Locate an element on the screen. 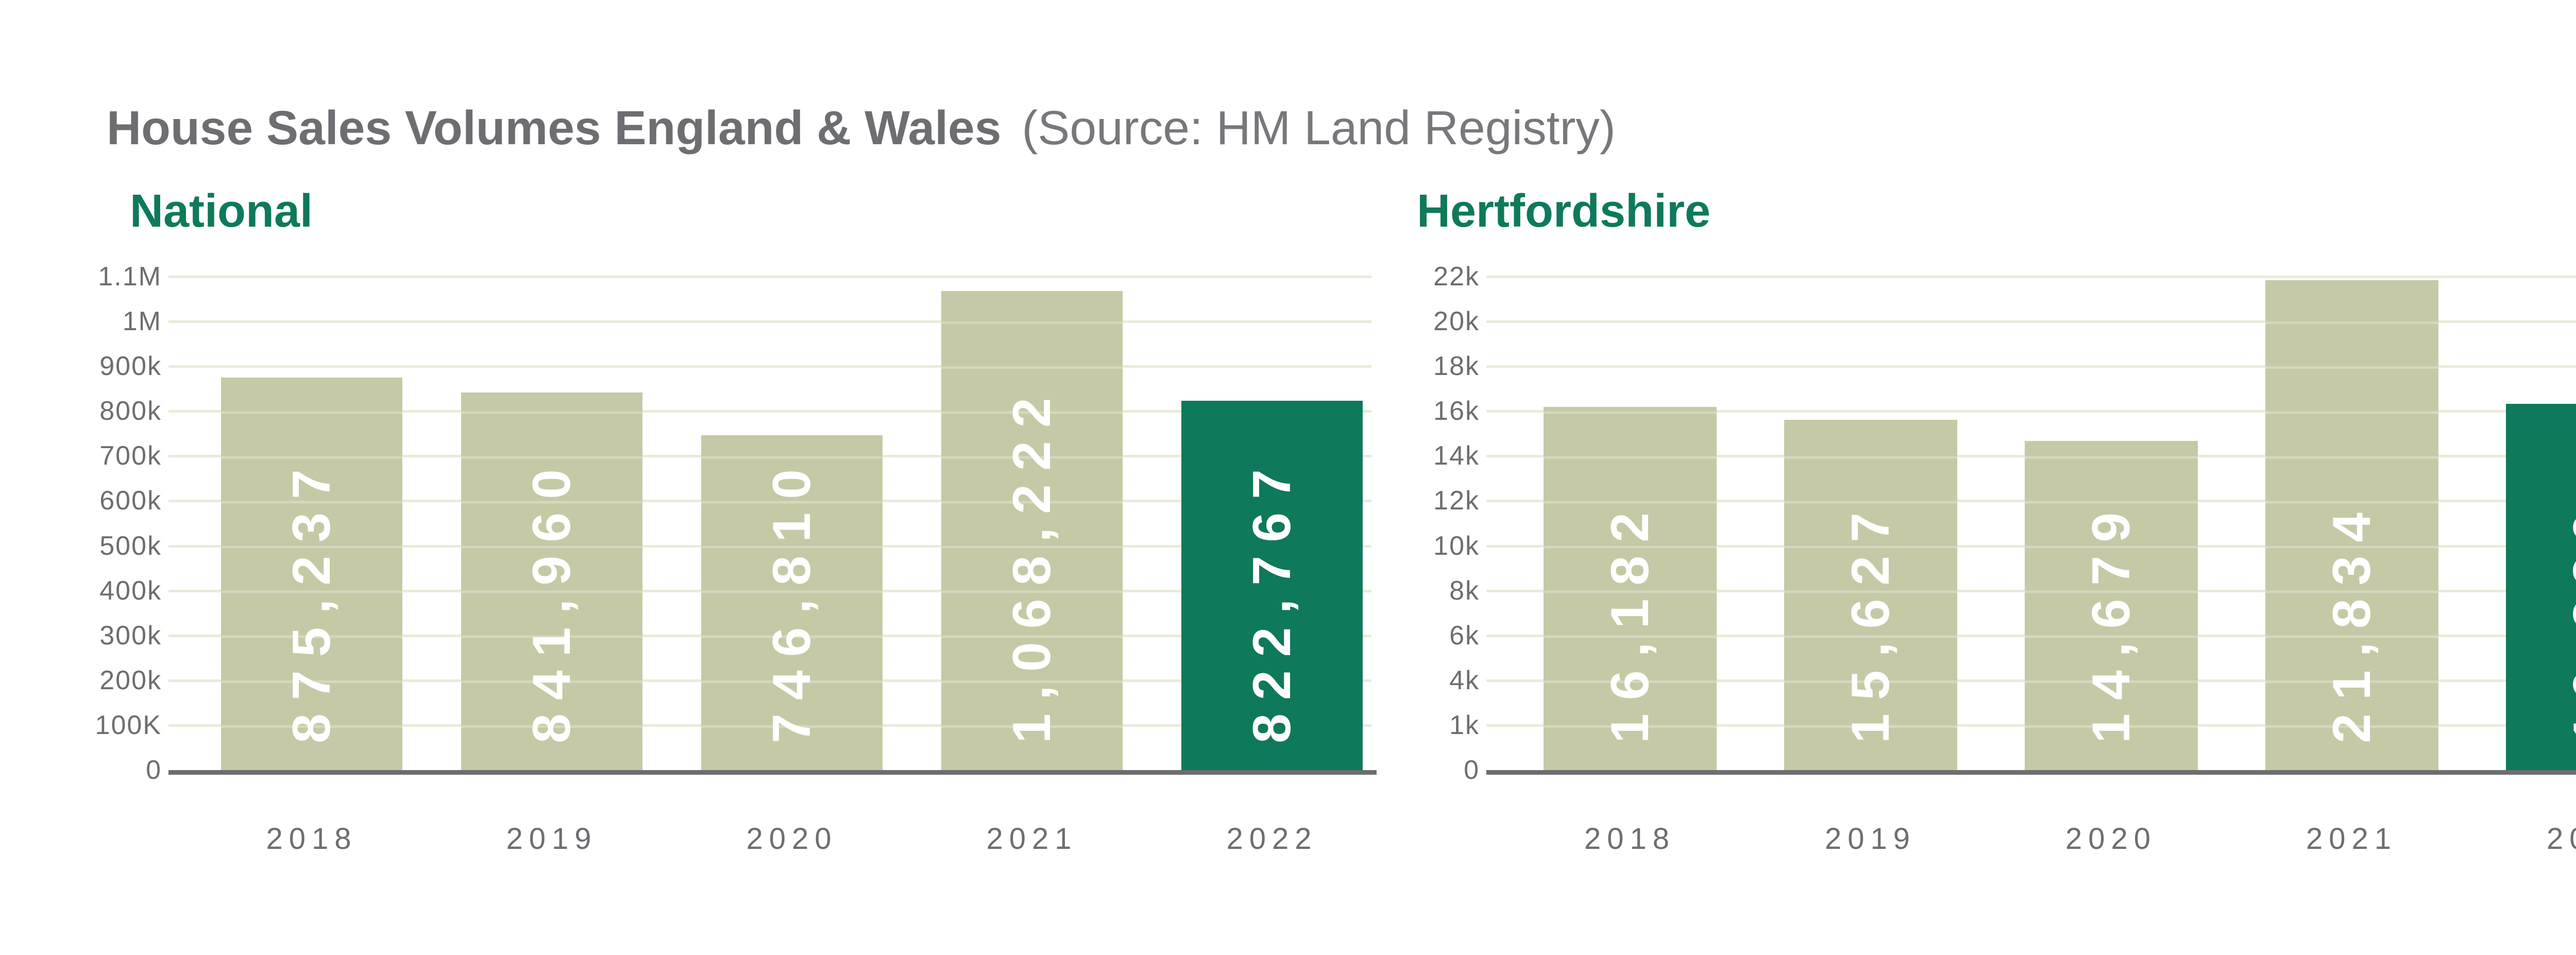  y-axis-tick-label: 16k is located at coordinates (1456, 412).